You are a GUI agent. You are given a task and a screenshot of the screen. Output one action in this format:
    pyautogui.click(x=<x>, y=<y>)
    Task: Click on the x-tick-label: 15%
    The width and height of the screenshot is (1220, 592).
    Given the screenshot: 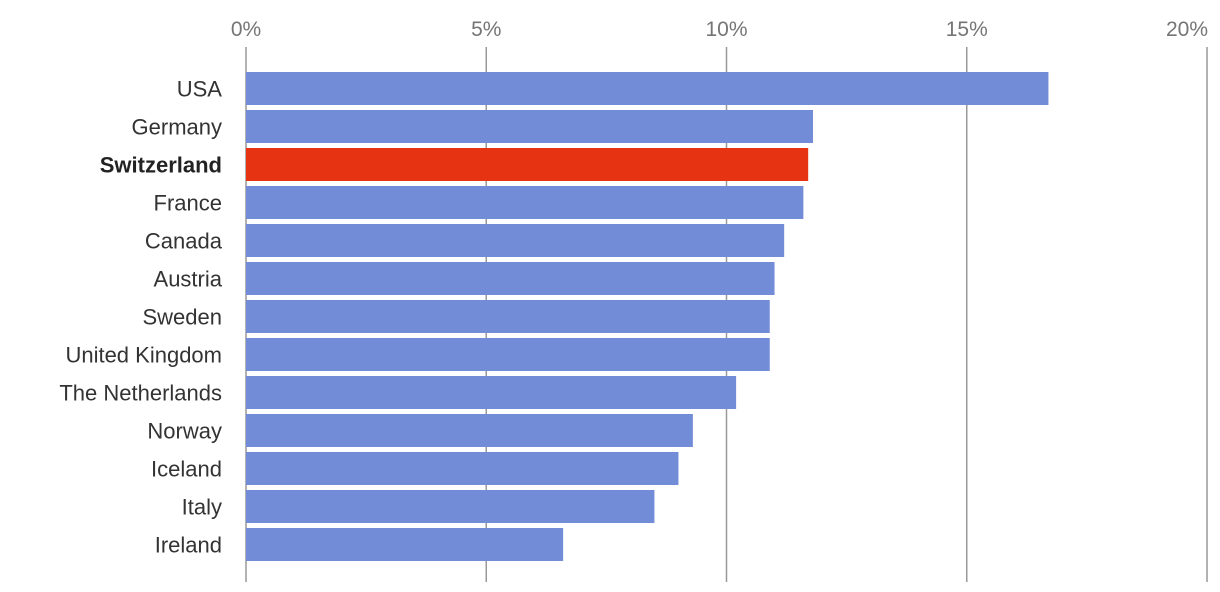 What is the action you would take?
    pyautogui.click(x=967, y=29)
    